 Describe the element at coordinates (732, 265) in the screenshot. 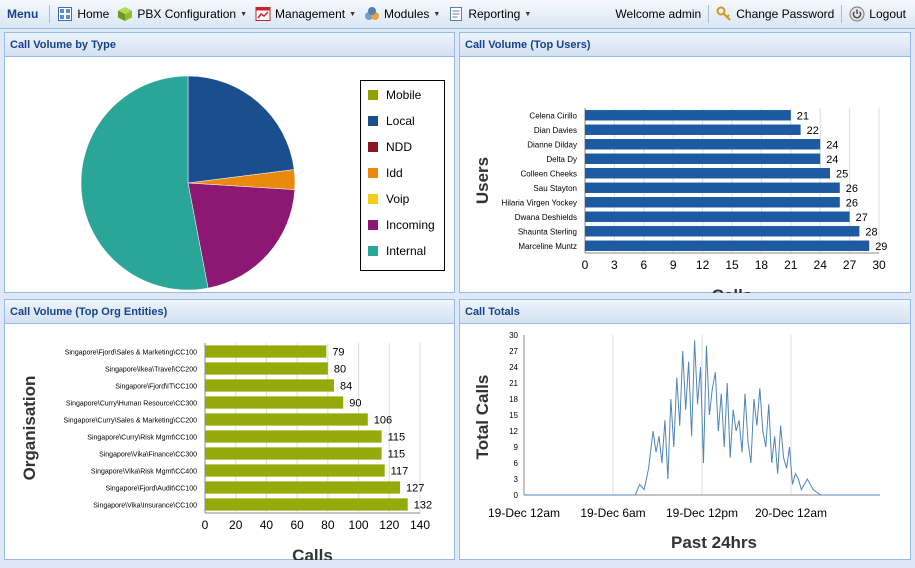

I see `x-tick-label: 15` at that location.